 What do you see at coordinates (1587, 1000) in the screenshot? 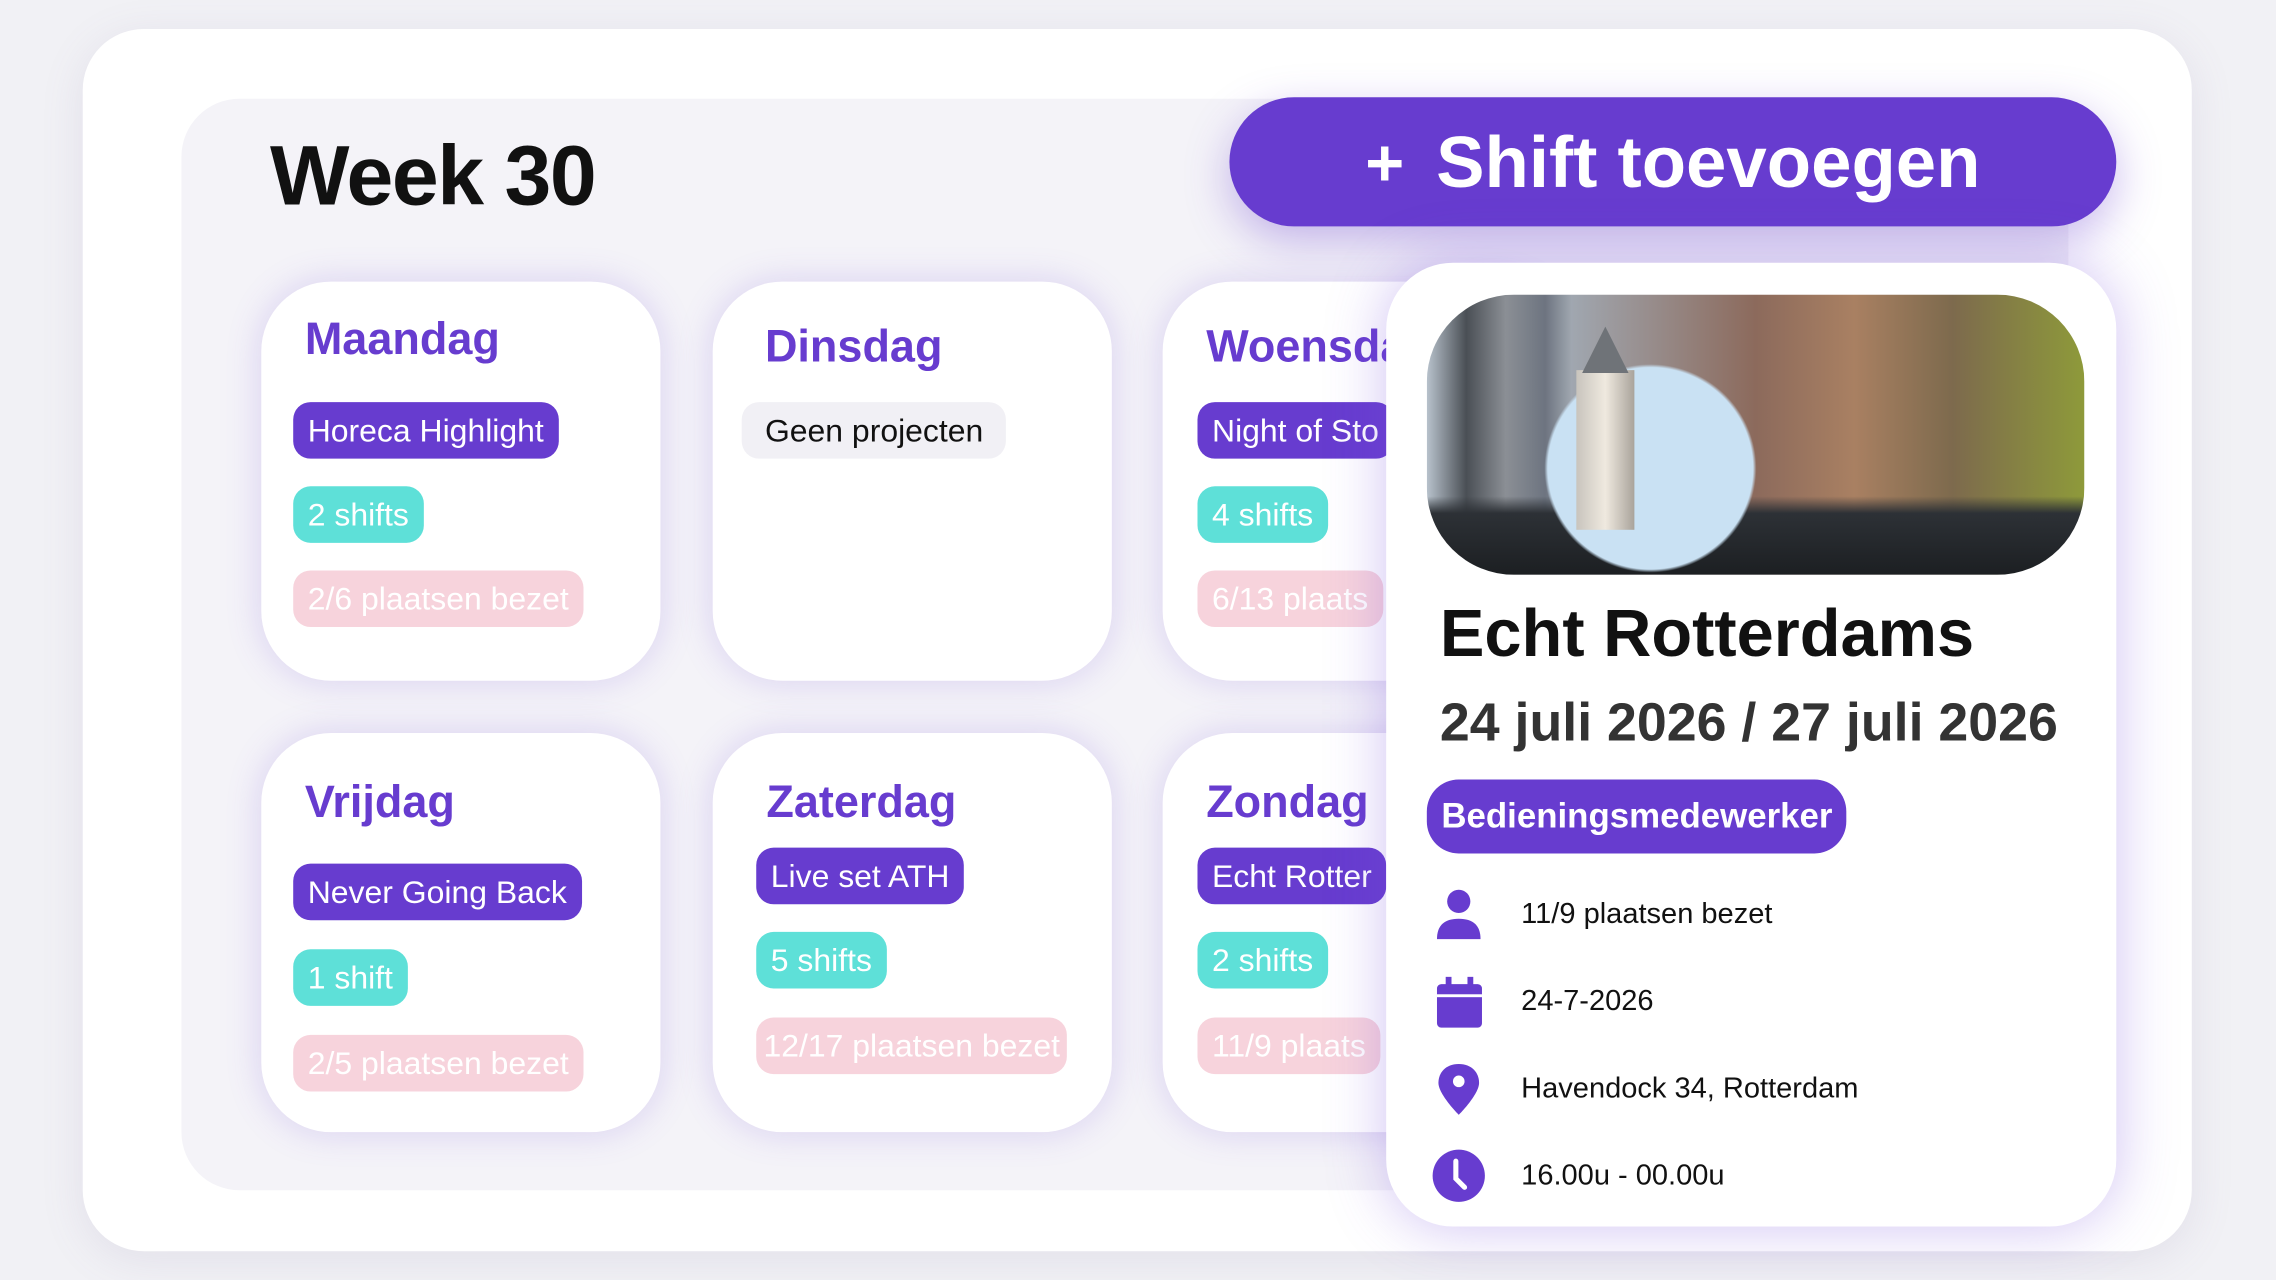
I see `detail-text: 24-7-2026` at bounding box center [1587, 1000].